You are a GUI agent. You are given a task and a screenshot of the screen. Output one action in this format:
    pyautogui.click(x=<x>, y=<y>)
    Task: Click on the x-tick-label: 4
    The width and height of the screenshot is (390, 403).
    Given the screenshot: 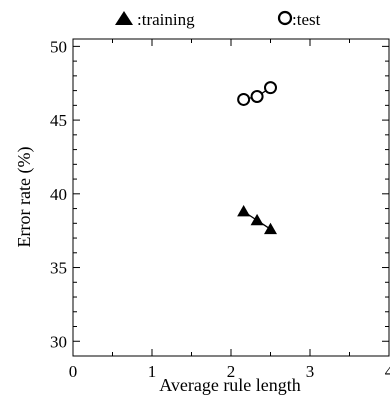 What is the action you would take?
    pyautogui.click(x=387, y=371)
    